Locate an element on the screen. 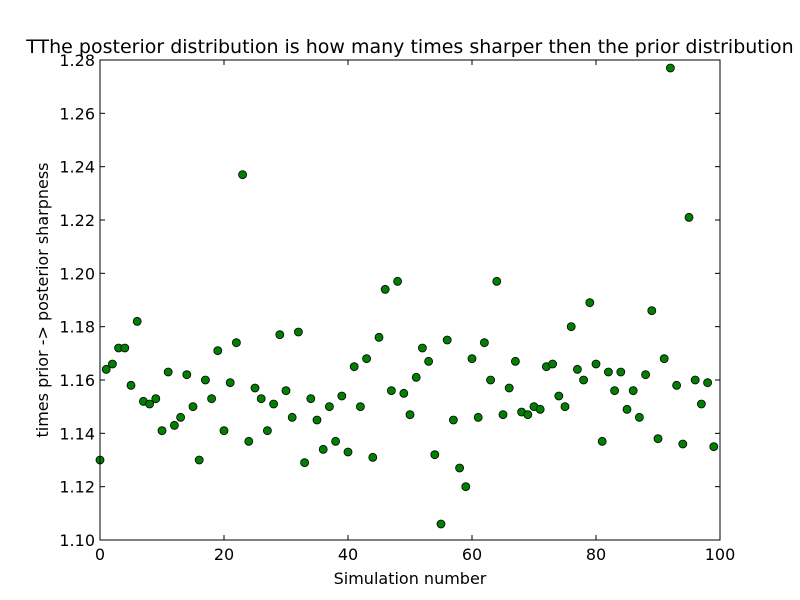 Image resolution: width=800 pixels, height=600 pixels. y-tick-label: 1.26 is located at coordinates (77, 113).